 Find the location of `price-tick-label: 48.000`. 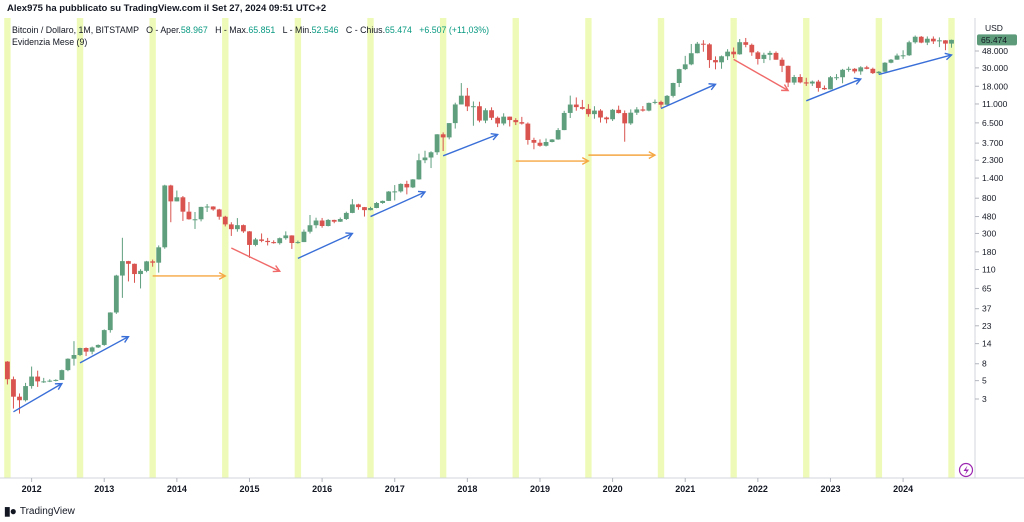

price-tick-label: 48.000 is located at coordinates (995, 51).